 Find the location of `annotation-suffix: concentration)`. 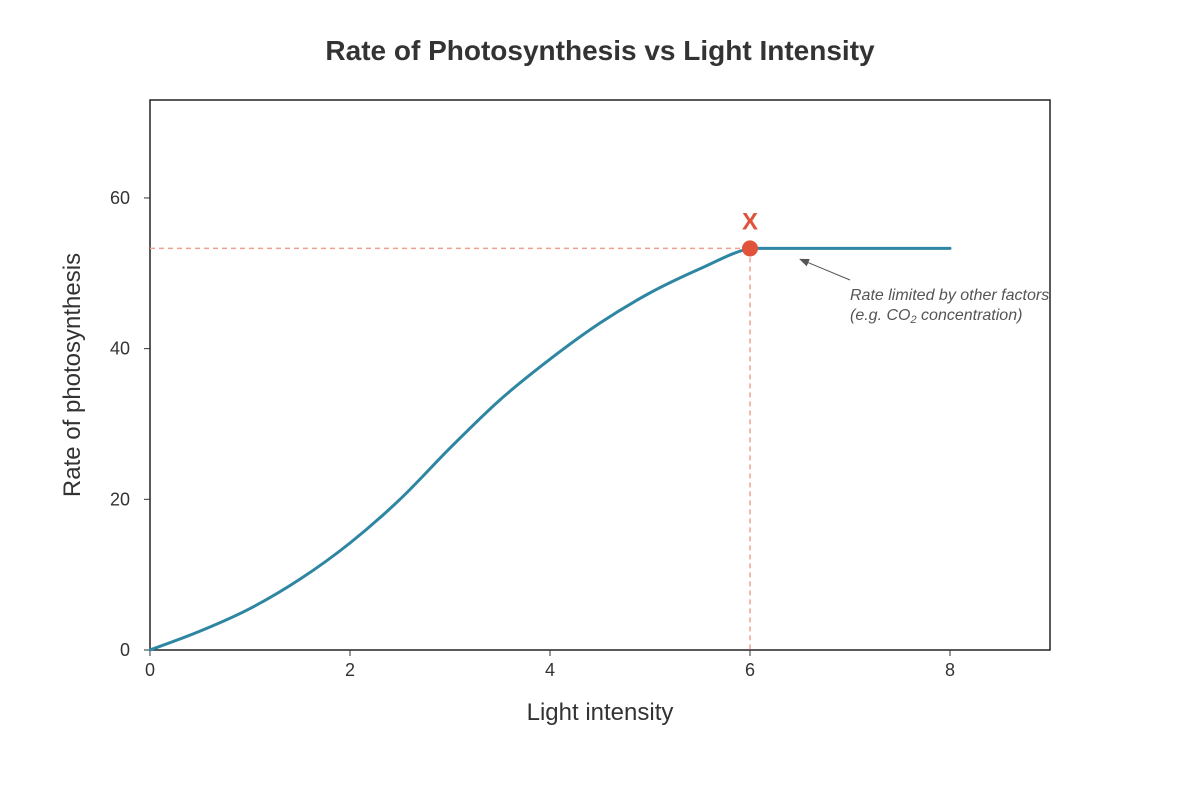

annotation-suffix: concentration) is located at coordinates (970, 315).